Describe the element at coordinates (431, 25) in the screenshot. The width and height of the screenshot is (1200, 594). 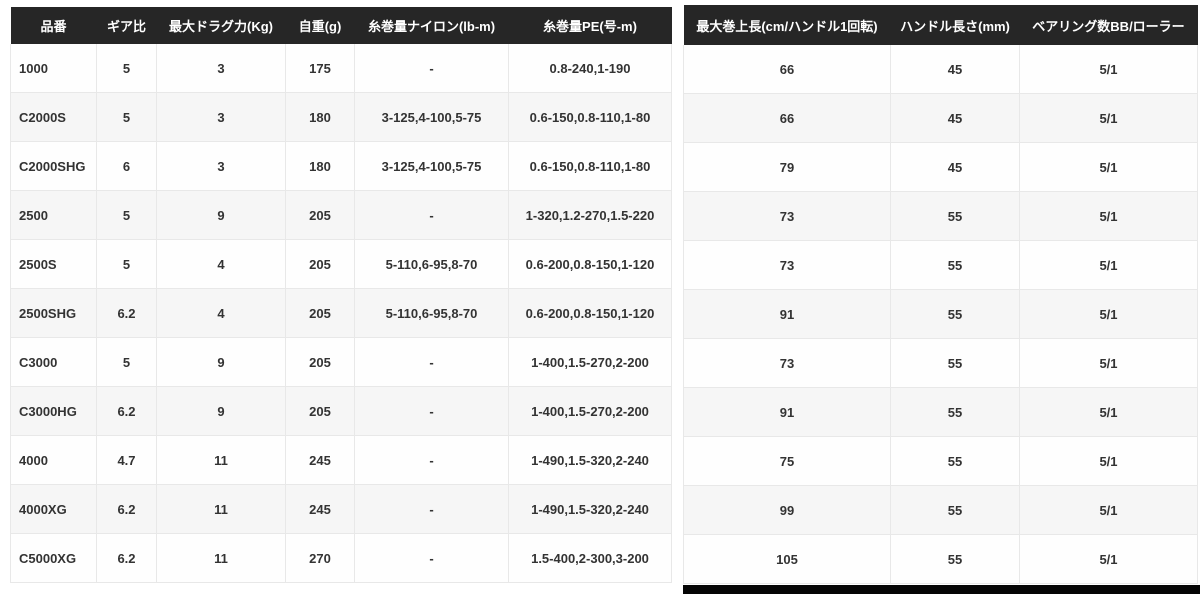
I see `header-cell: 糸巻量ナイロン(lb-m)` at that location.